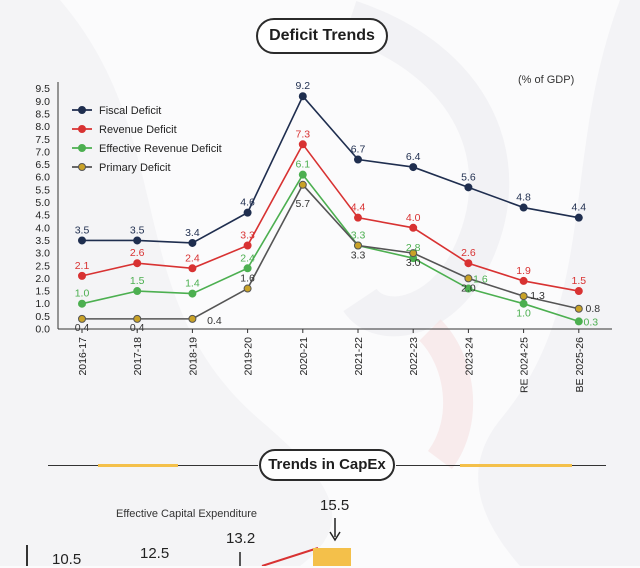  Describe the element at coordinates (42, 127) in the screenshot. I see `y-tick-label: 8.0` at that location.